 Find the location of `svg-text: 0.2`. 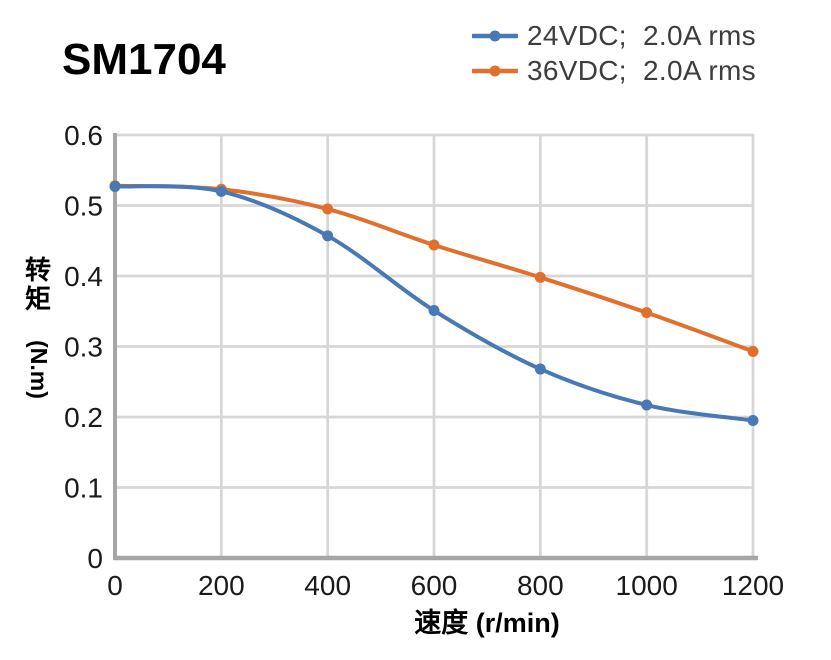

svg-text: 0.2 is located at coordinates (83, 417).